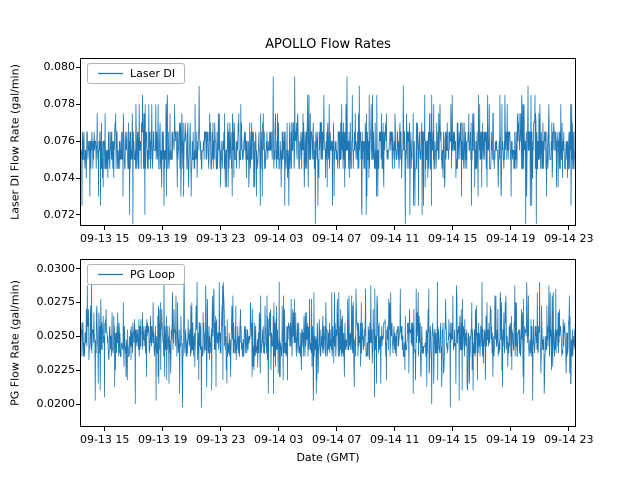 The image size is (640, 480). Describe the element at coordinates (59, 104) in the screenshot. I see `y-tick-label: 0.078` at that location.